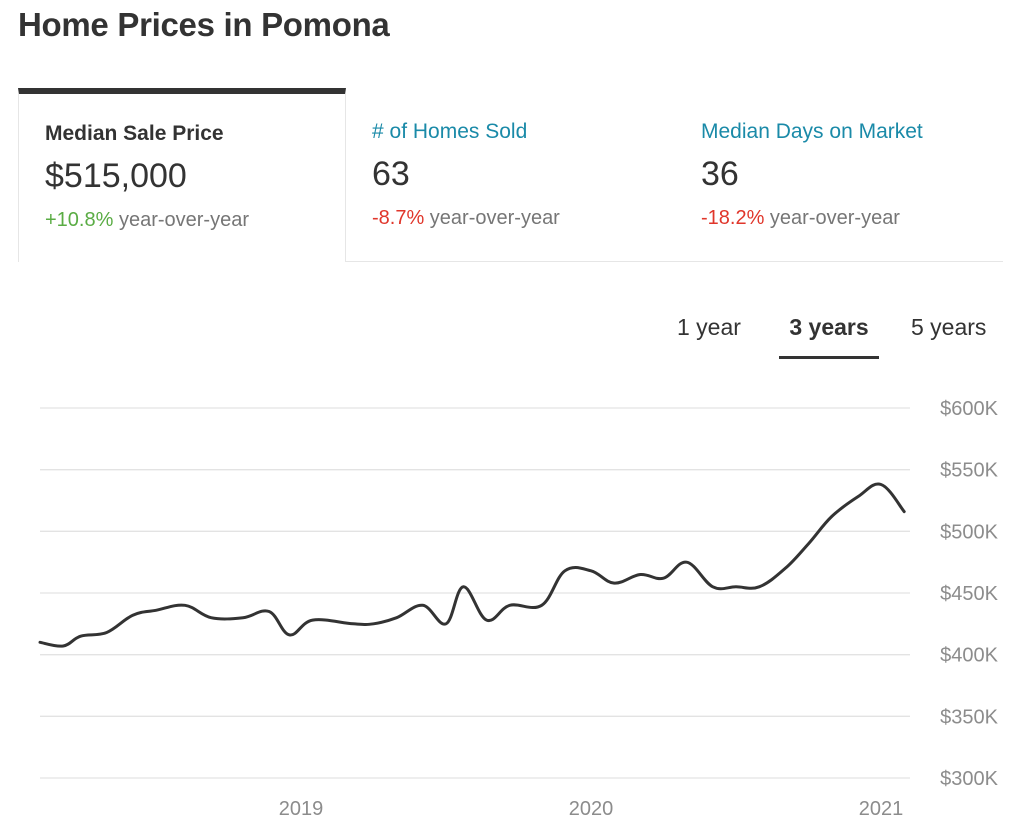 Image resolution: width=1024 pixels, height=830 pixels. I want to click on x-tick-label: 2019, so click(301, 809).